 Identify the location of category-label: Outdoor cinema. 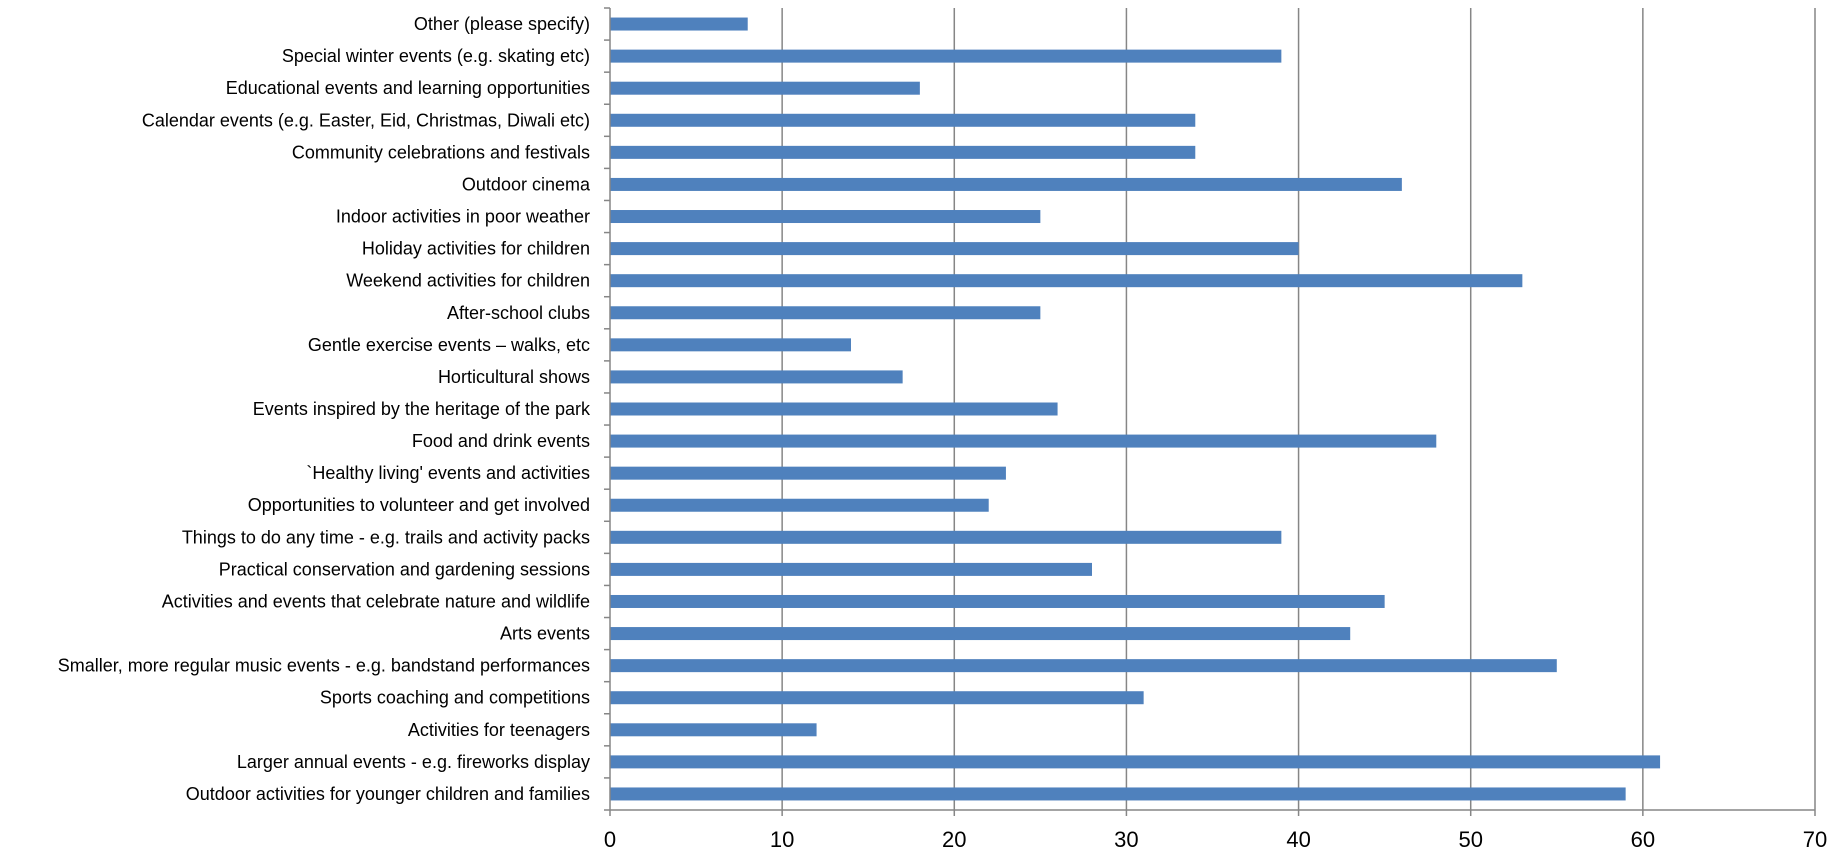
(526, 184).